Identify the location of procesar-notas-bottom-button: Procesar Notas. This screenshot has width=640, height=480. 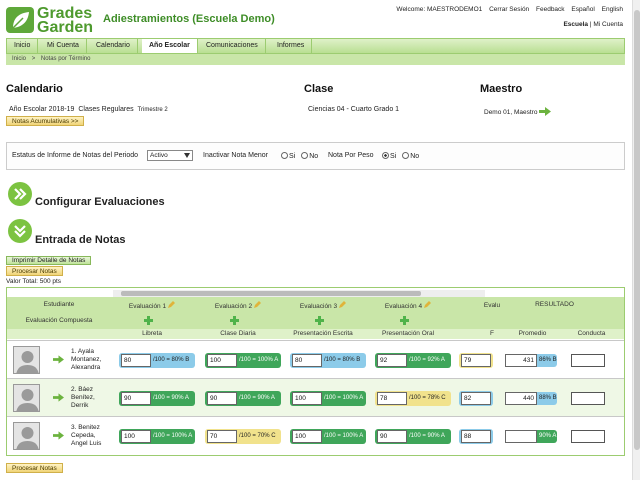
(34, 468).